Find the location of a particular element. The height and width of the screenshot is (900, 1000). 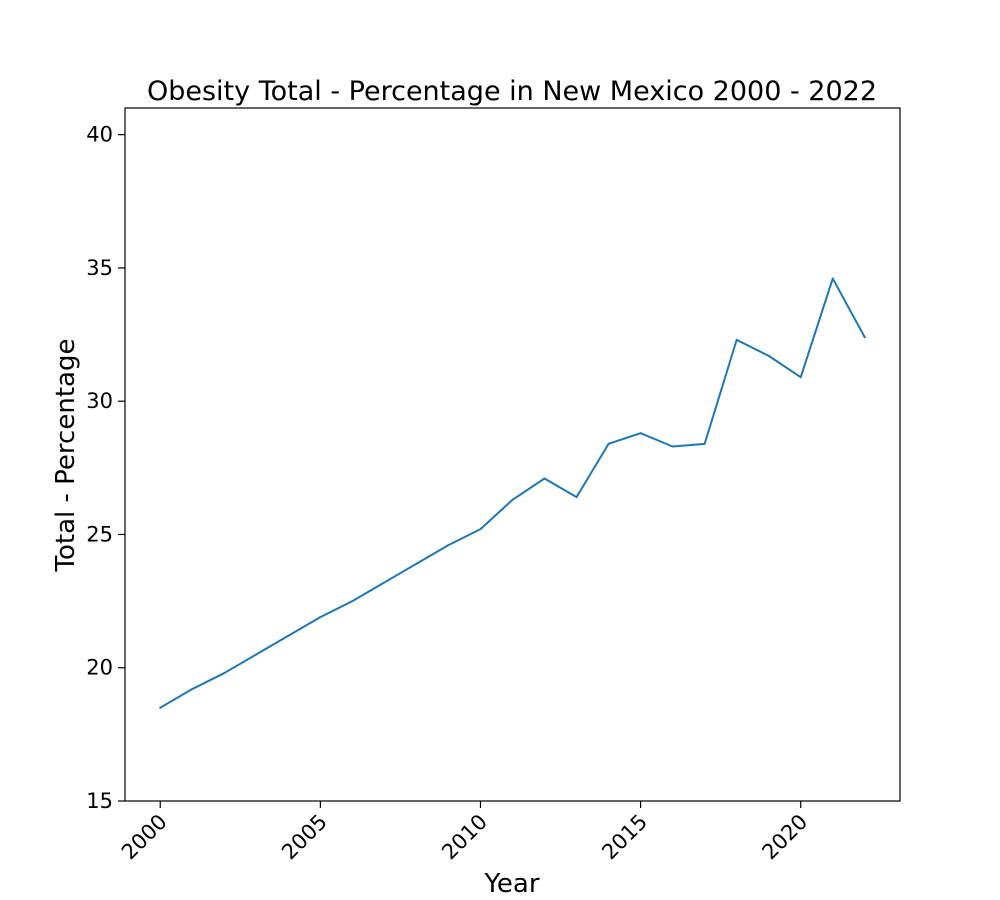

y-tick-label: 20 is located at coordinates (99, 668).